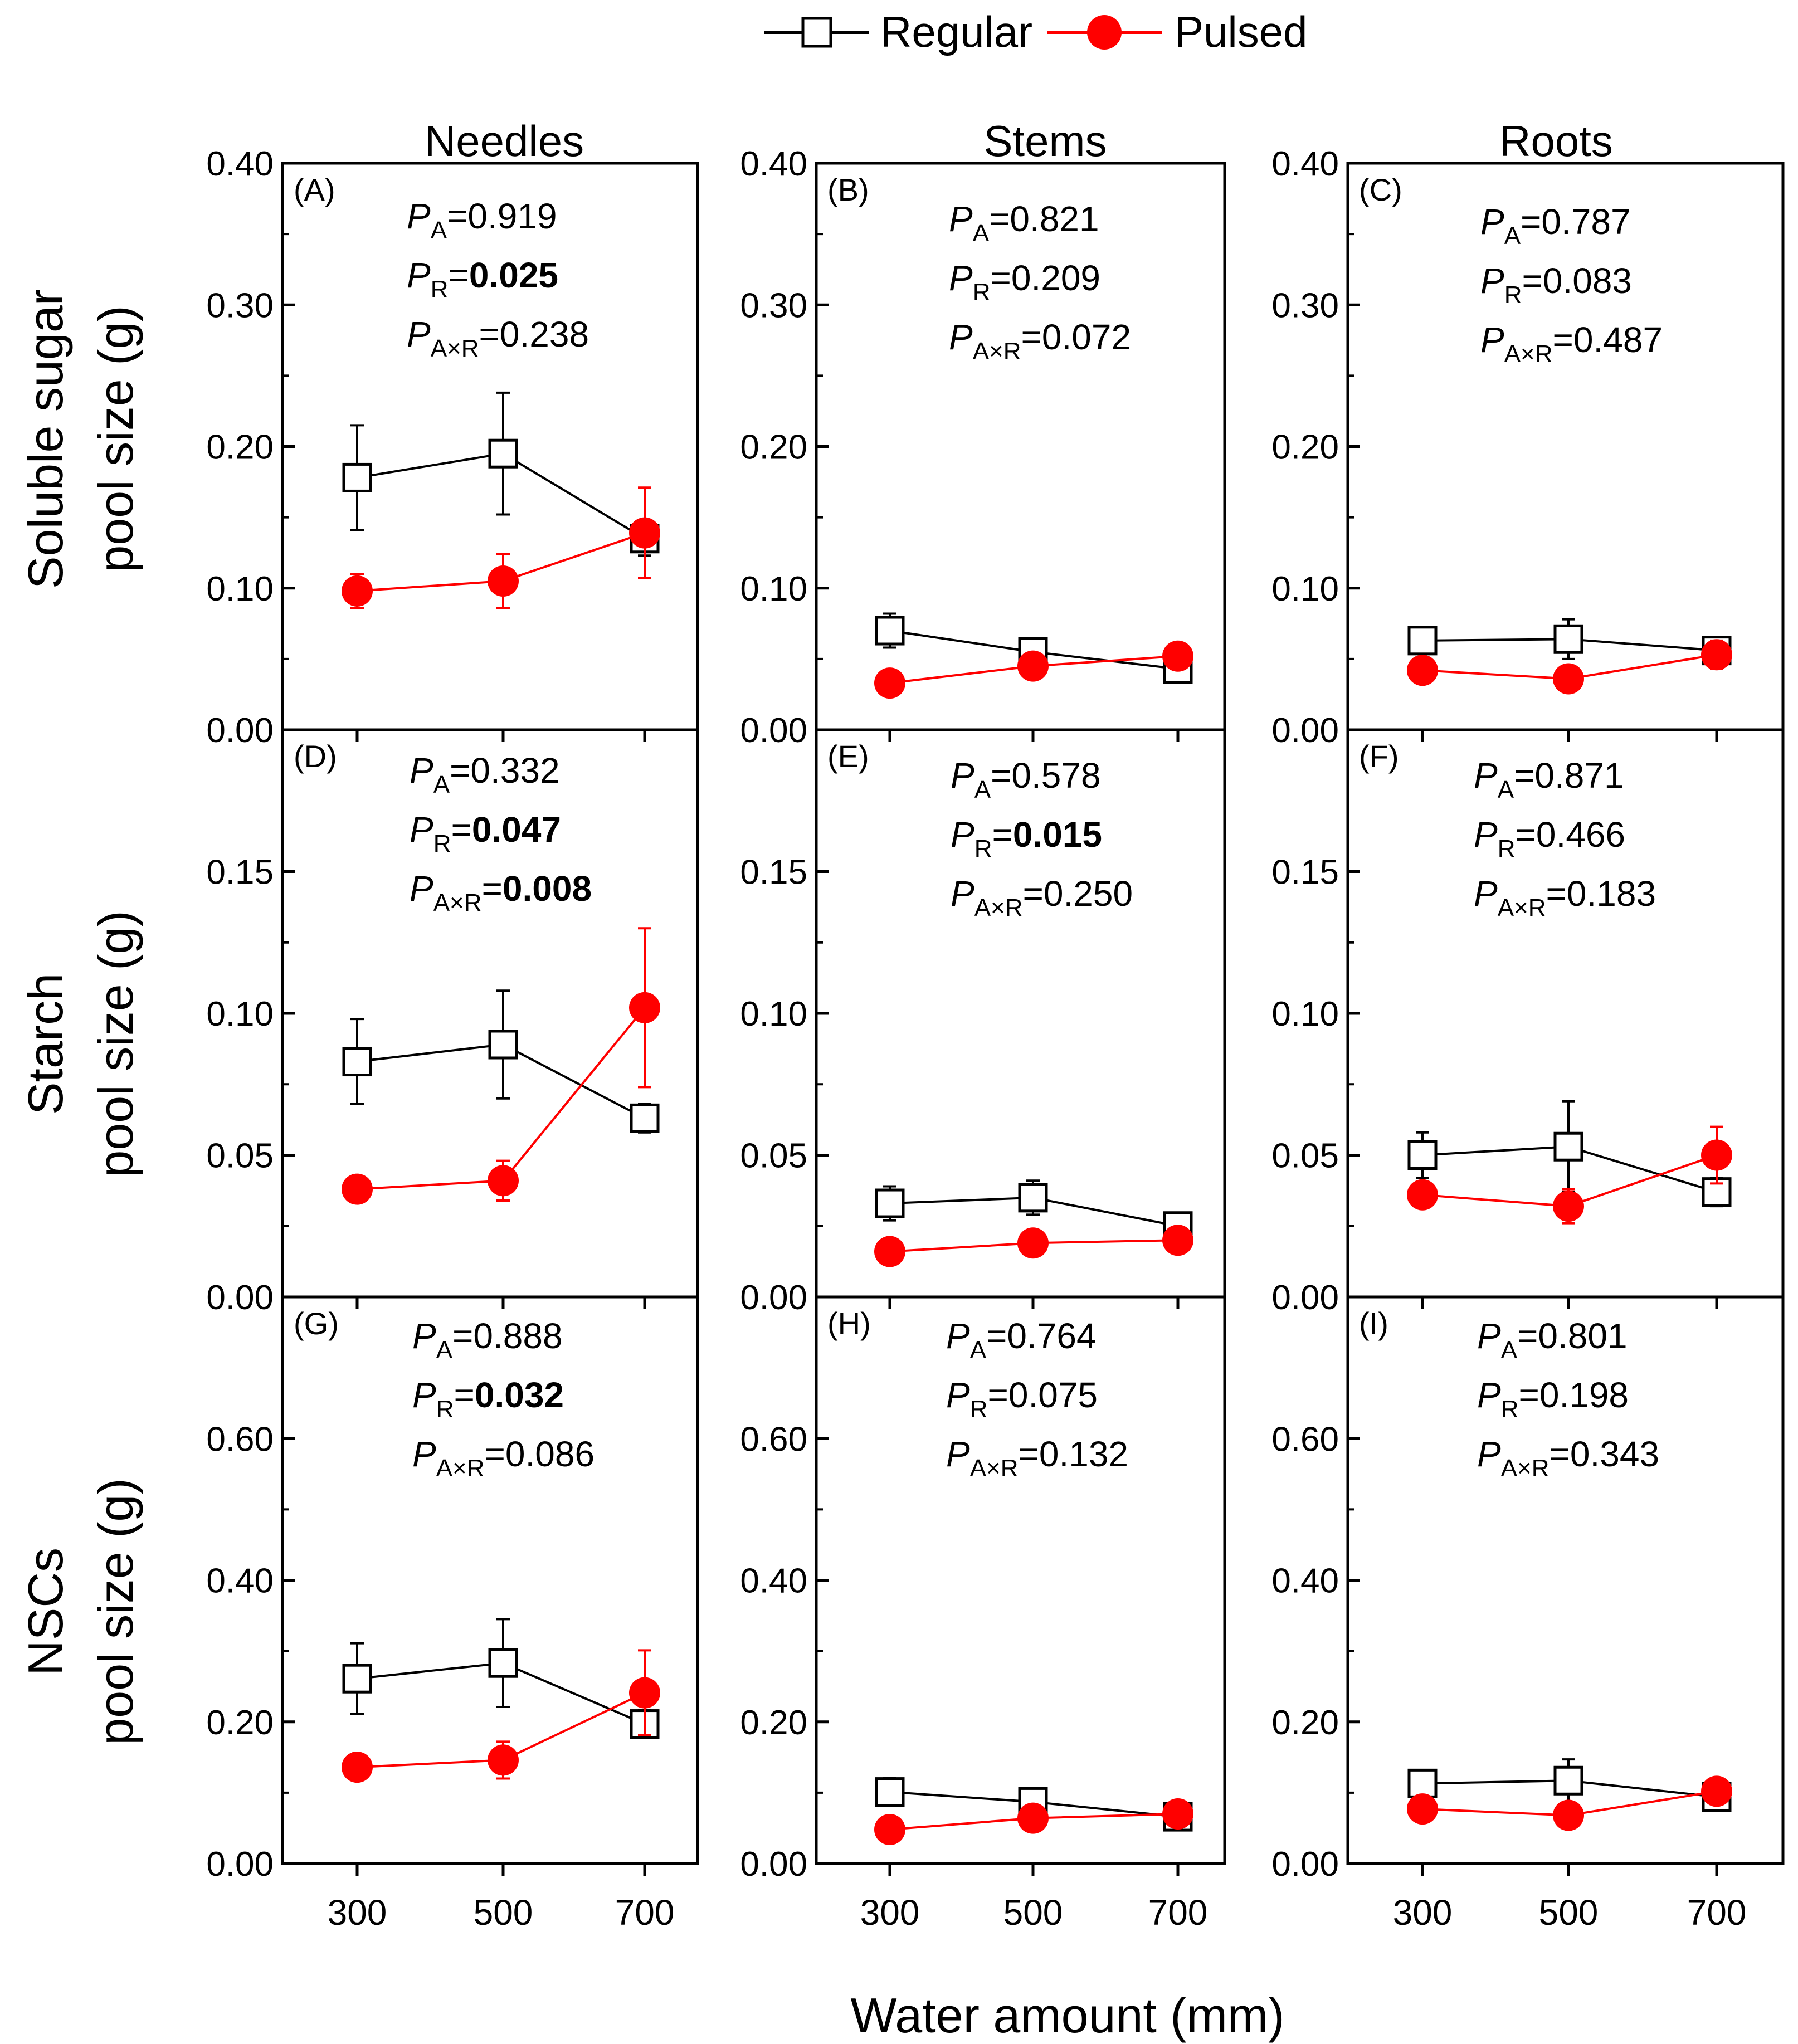 The width and height of the screenshot is (1798, 2044). What do you see at coordinates (115, 1043) in the screenshot?
I see `row-label-starch-line2: pool size (g)` at bounding box center [115, 1043].